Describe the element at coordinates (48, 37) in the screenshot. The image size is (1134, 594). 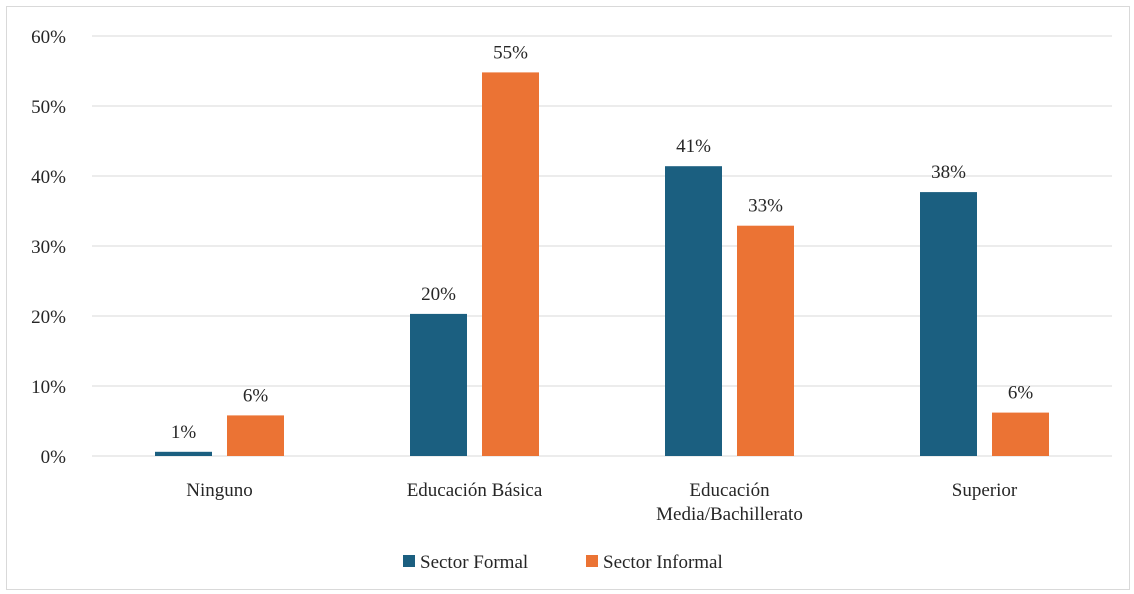
I see `y-tick-label: 60%` at that location.